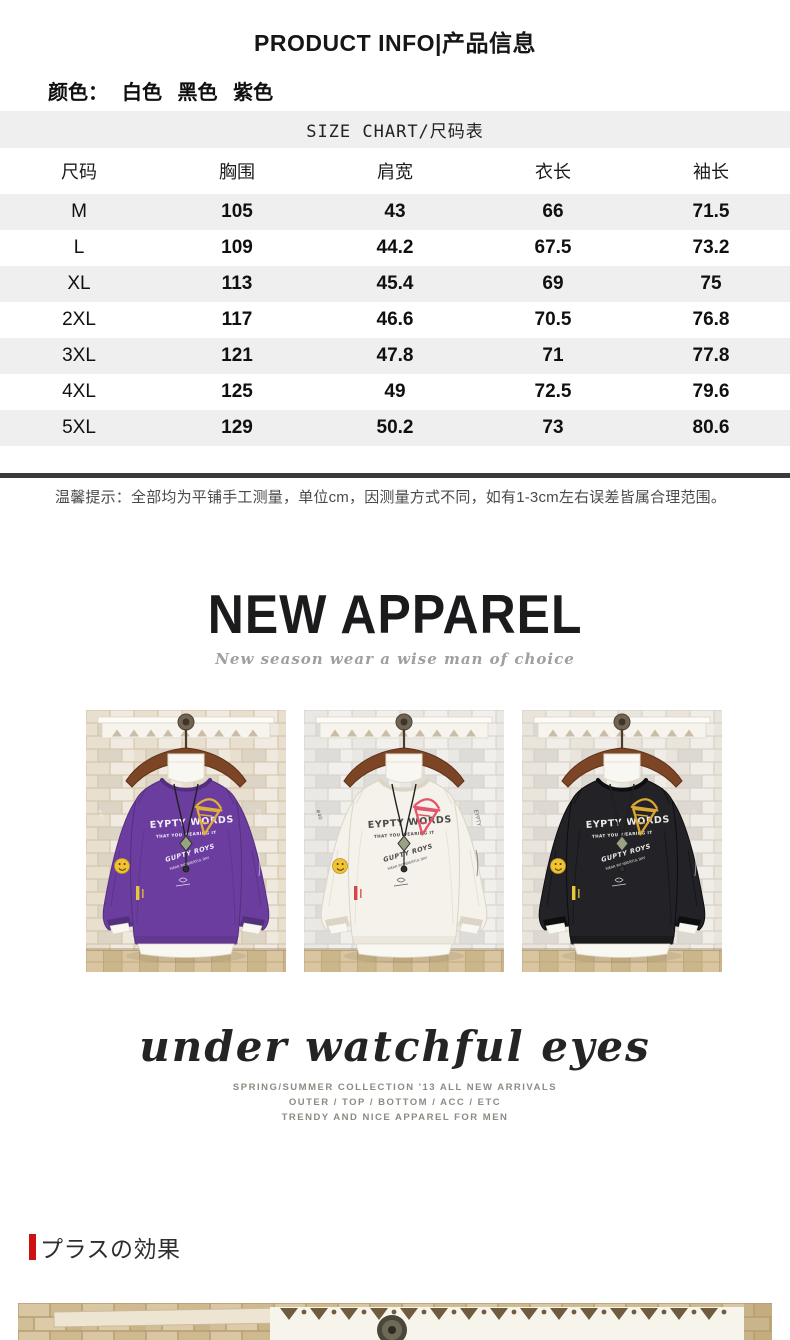 This screenshot has height=1340, width=790. What do you see at coordinates (79, 211) in the screenshot?
I see `size-cell: M` at bounding box center [79, 211].